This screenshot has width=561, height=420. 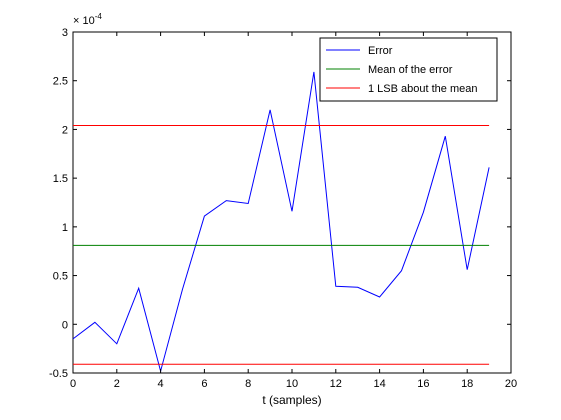 I want to click on y-tick-label: 0.5, so click(x=60, y=277).